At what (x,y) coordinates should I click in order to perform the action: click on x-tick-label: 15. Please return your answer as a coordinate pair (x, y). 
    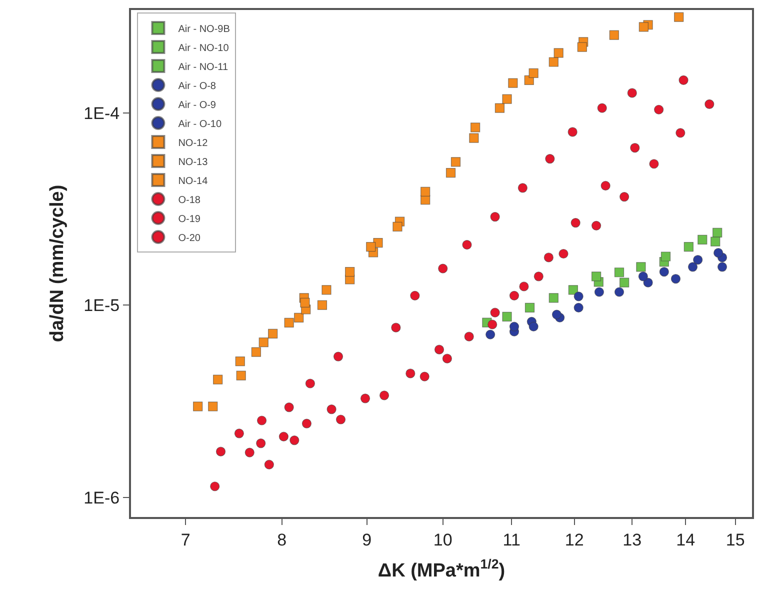
    Looking at the image, I should click on (735, 540).